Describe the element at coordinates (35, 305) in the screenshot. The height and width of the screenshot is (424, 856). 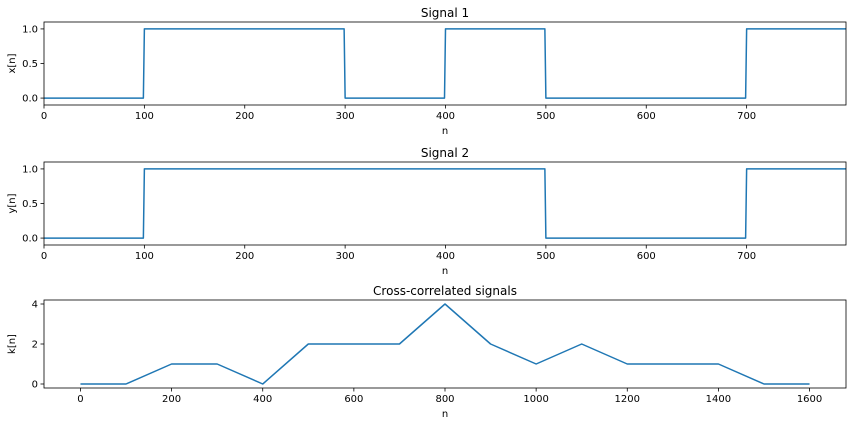
I see `chart-3-y-tick-label: 4` at that location.